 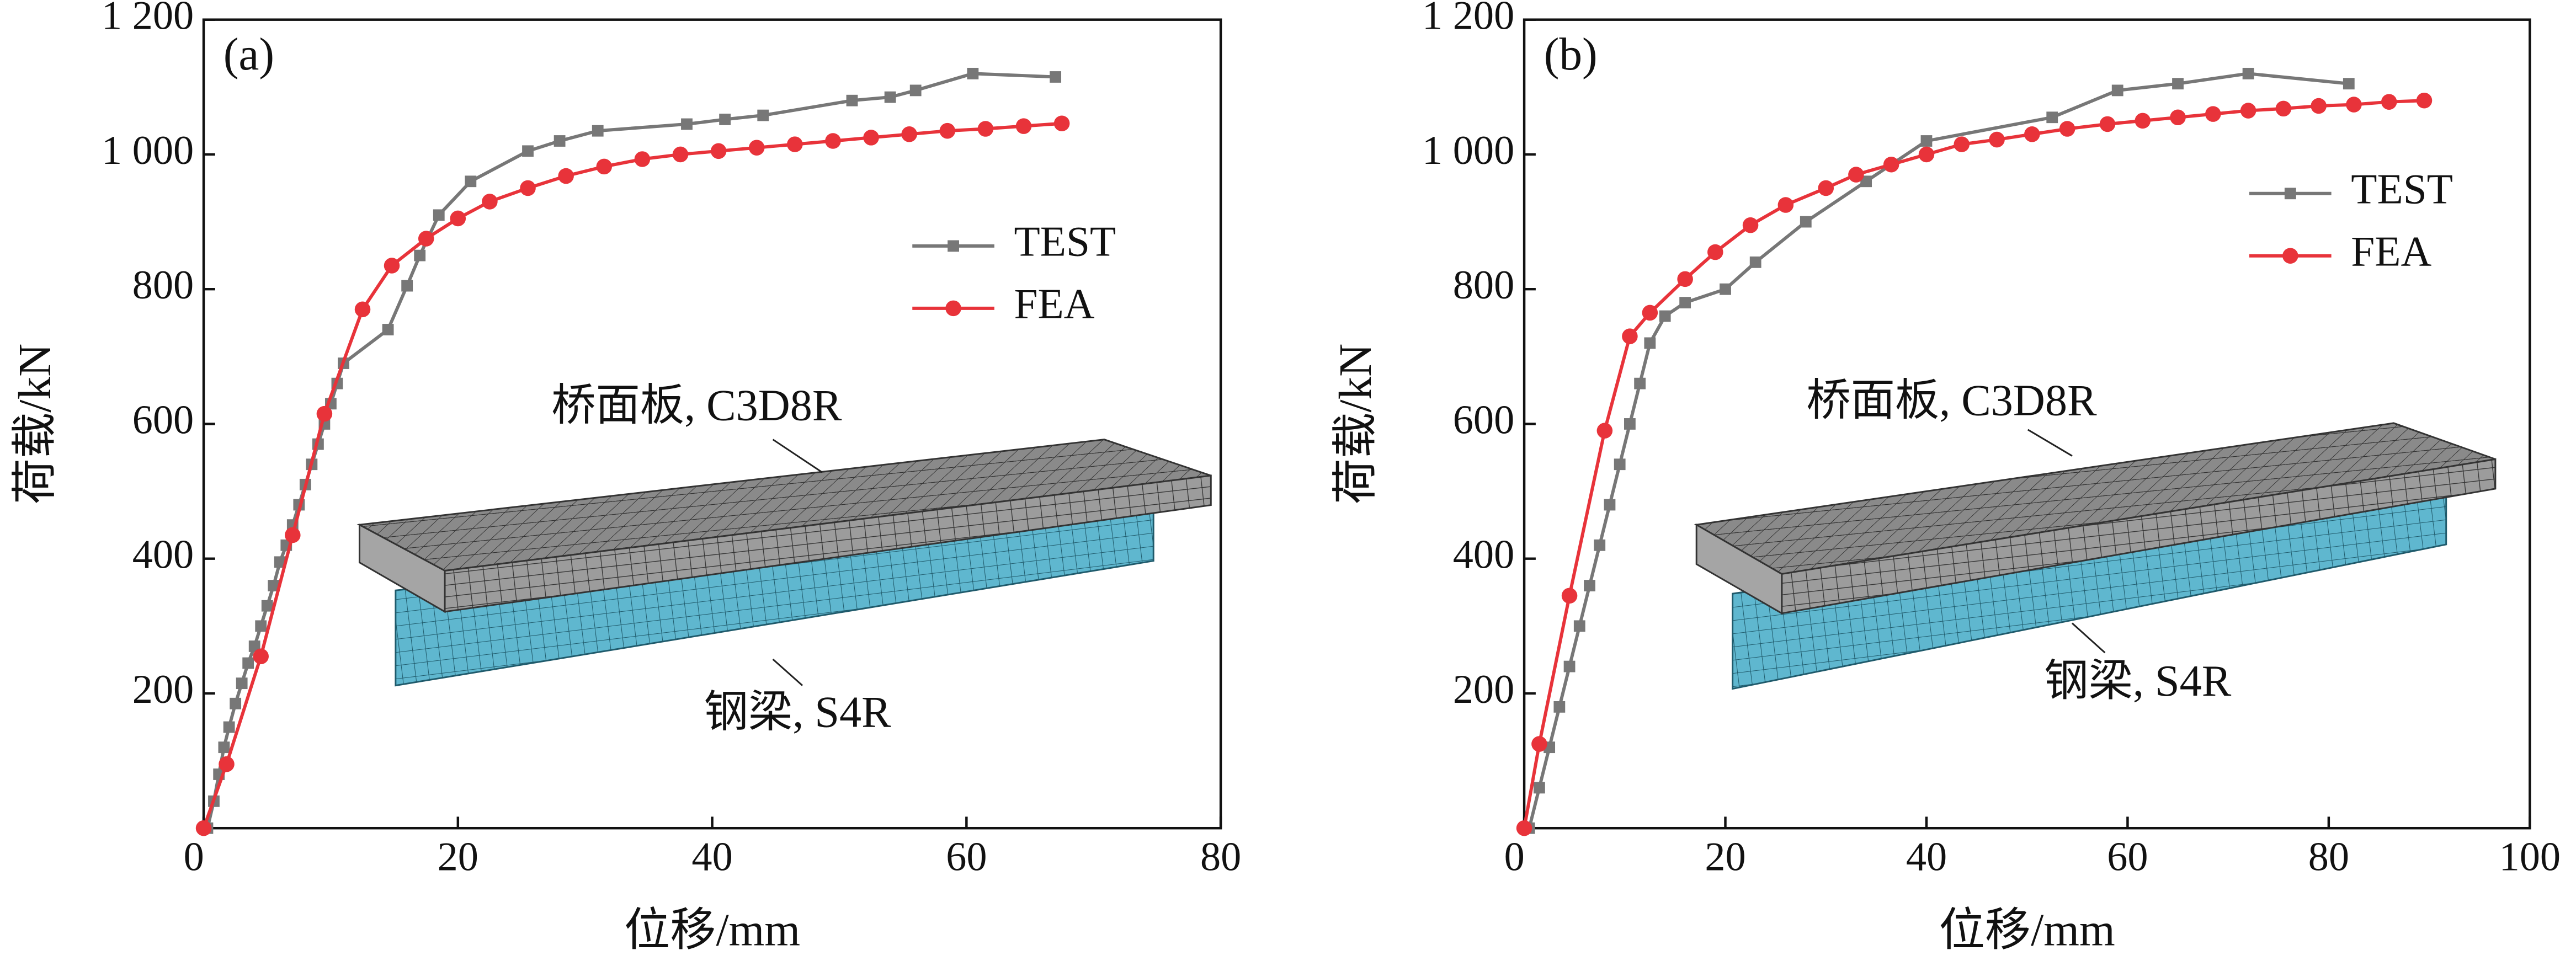 I want to click on y-tick-label: 600, so click(x=163, y=419).